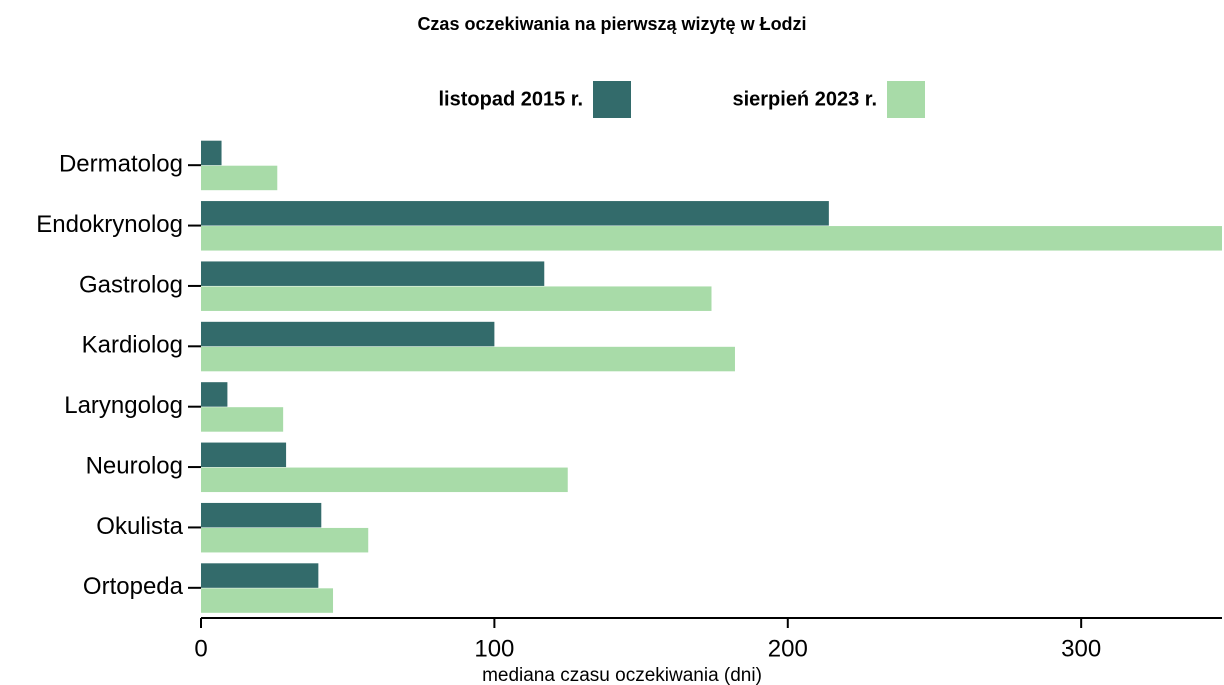  Describe the element at coordinates (123, 405) in the screenshot. I see `y-tick-label: Laryngolog` at that location.